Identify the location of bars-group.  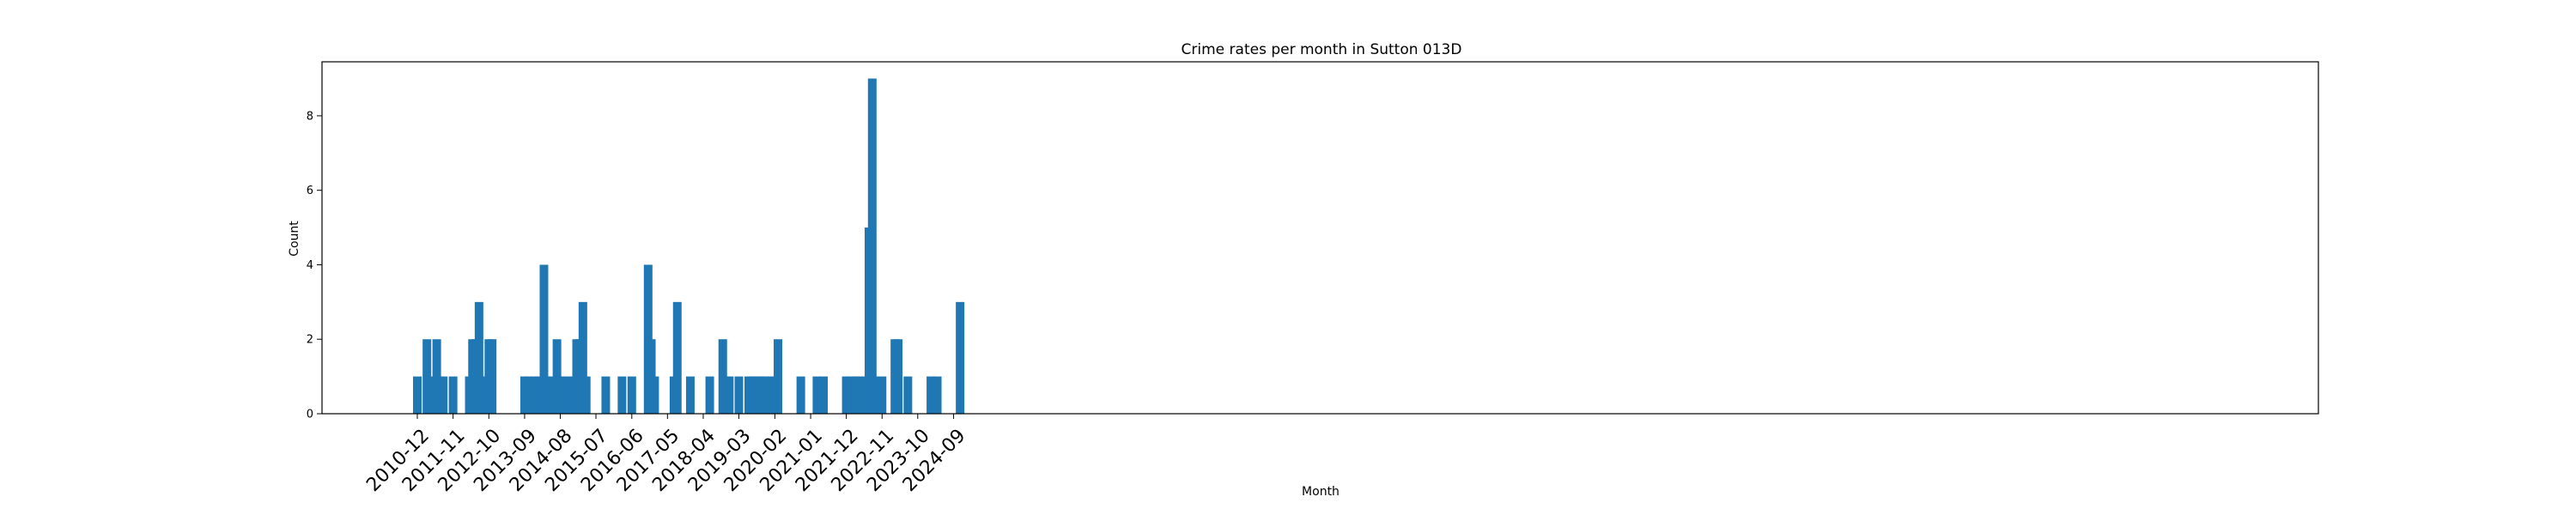
(689, 246).